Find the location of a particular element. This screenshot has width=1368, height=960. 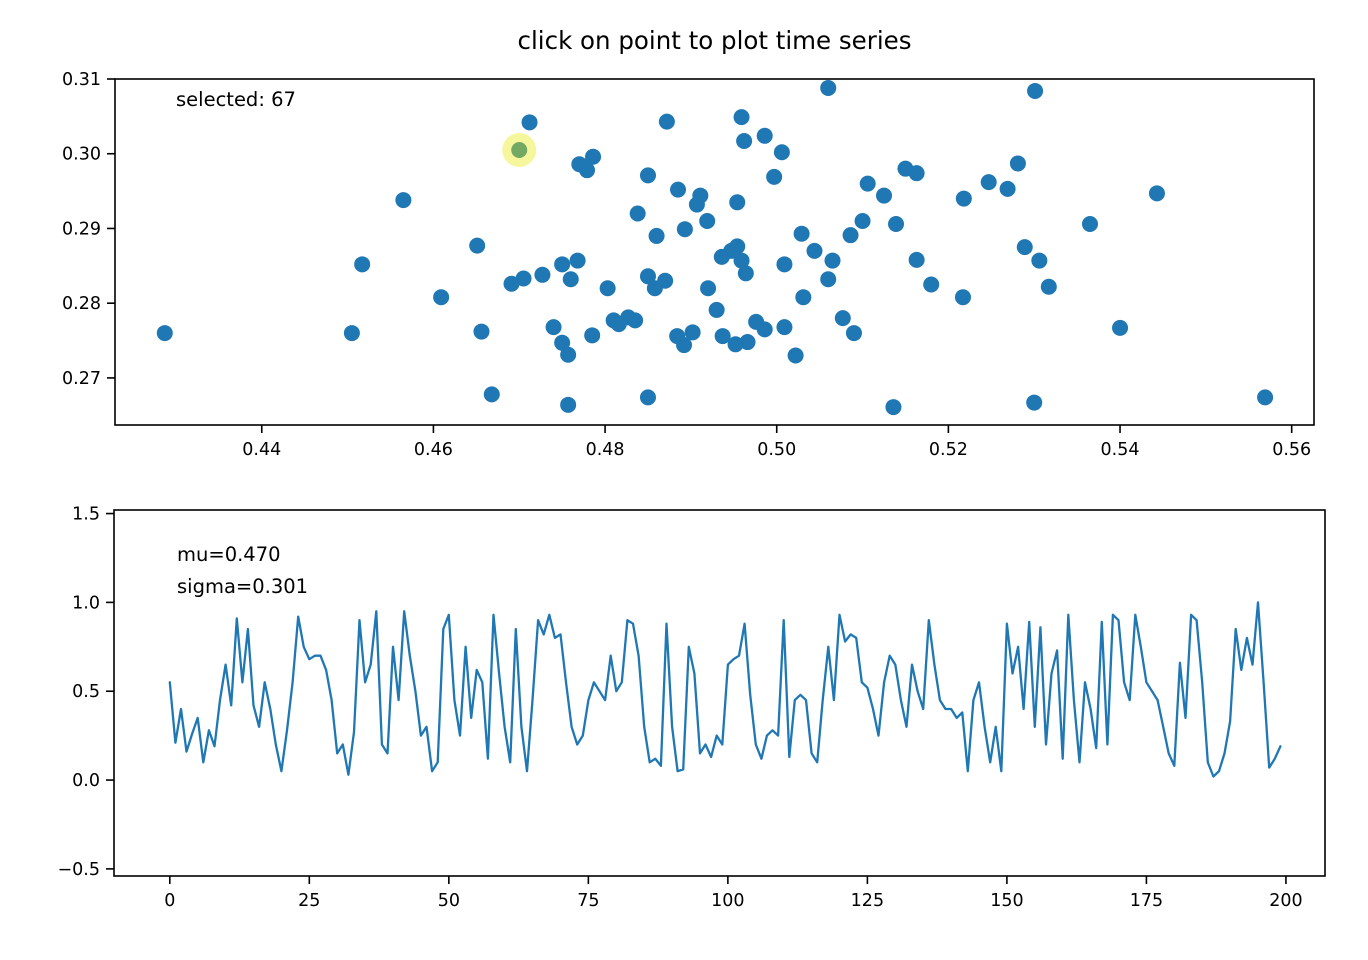

y-tick-label: 0.29 is located at coordinates (81, 229).